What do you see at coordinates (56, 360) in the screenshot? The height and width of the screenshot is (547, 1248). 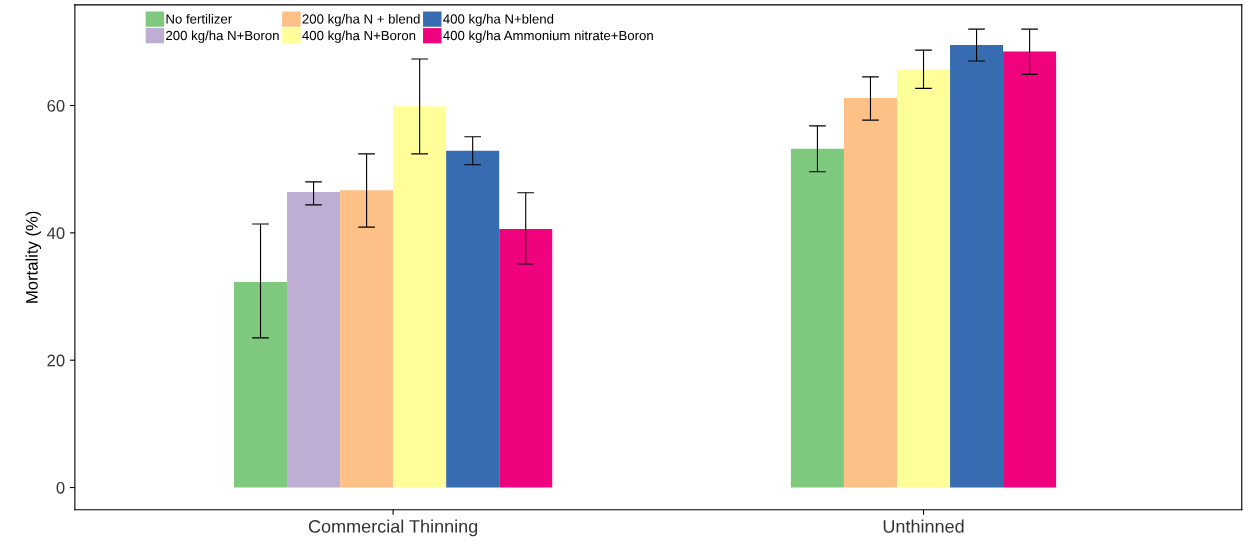 I see `y-tick-label: 20` at bounding box center [56, 360].